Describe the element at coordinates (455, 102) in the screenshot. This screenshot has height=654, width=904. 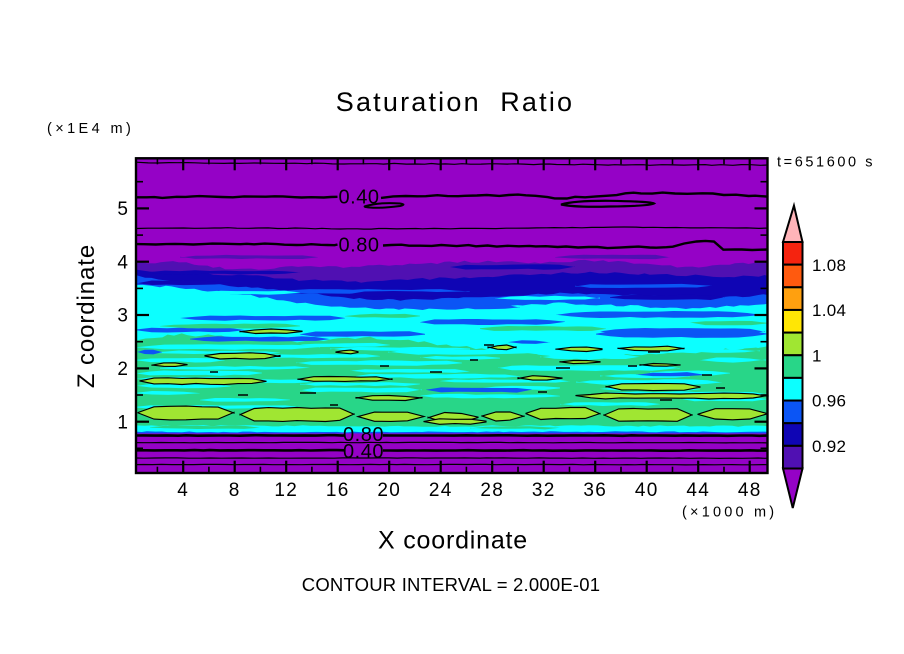
I see `svg-text: Saturation Ratio` at that location.